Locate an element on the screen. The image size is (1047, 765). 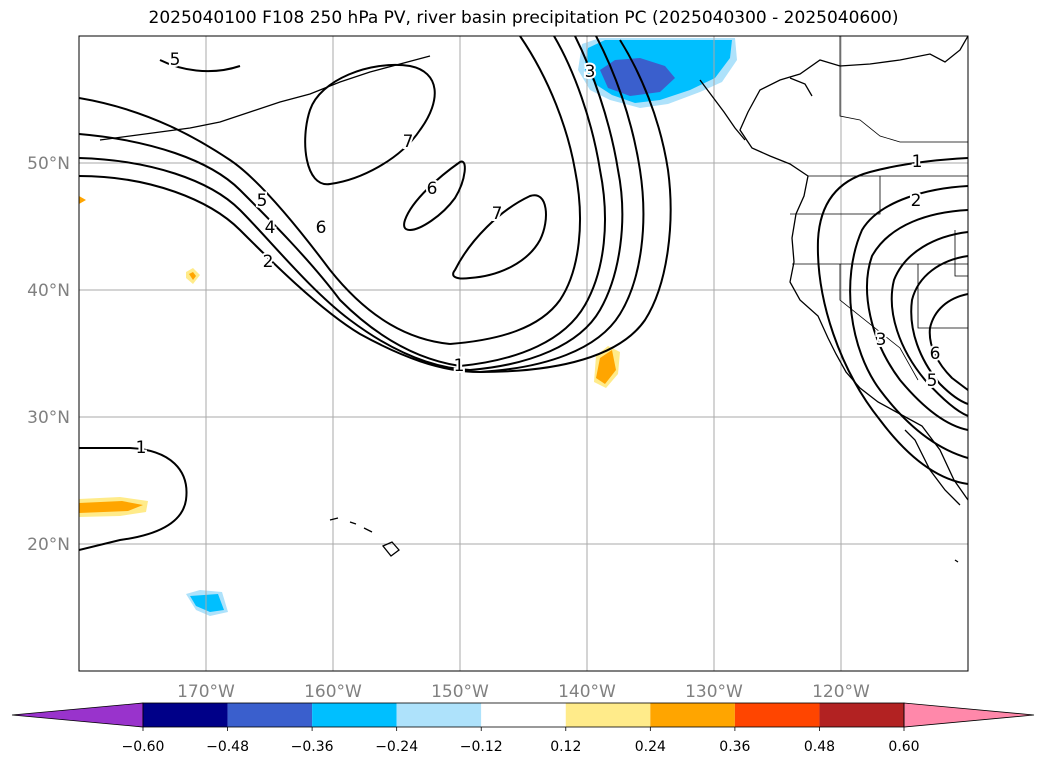
coast-north-america is located at coordinates (853, 268).